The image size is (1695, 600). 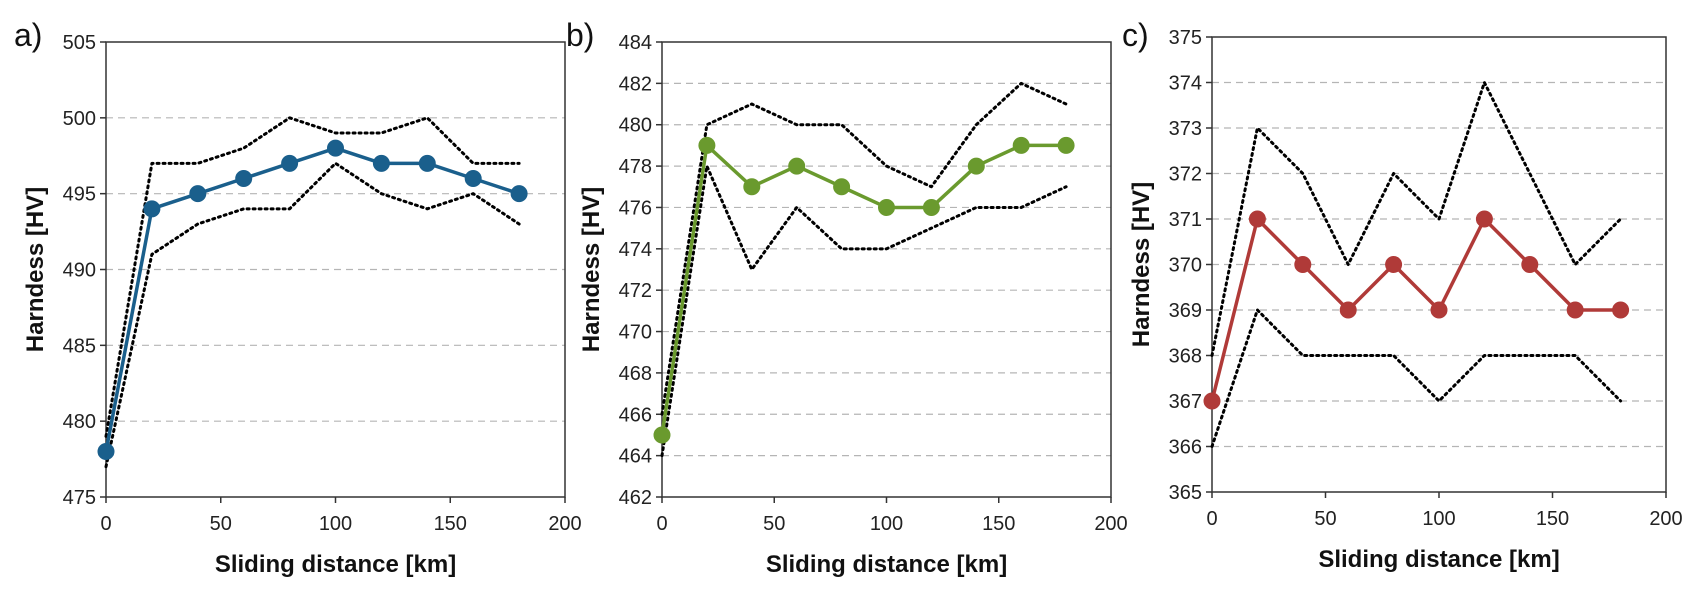 What do you see at coordinates (1185, 311) in the screenshot?
I see `y-tick-label: 369` at bounding box center [1185, 311].